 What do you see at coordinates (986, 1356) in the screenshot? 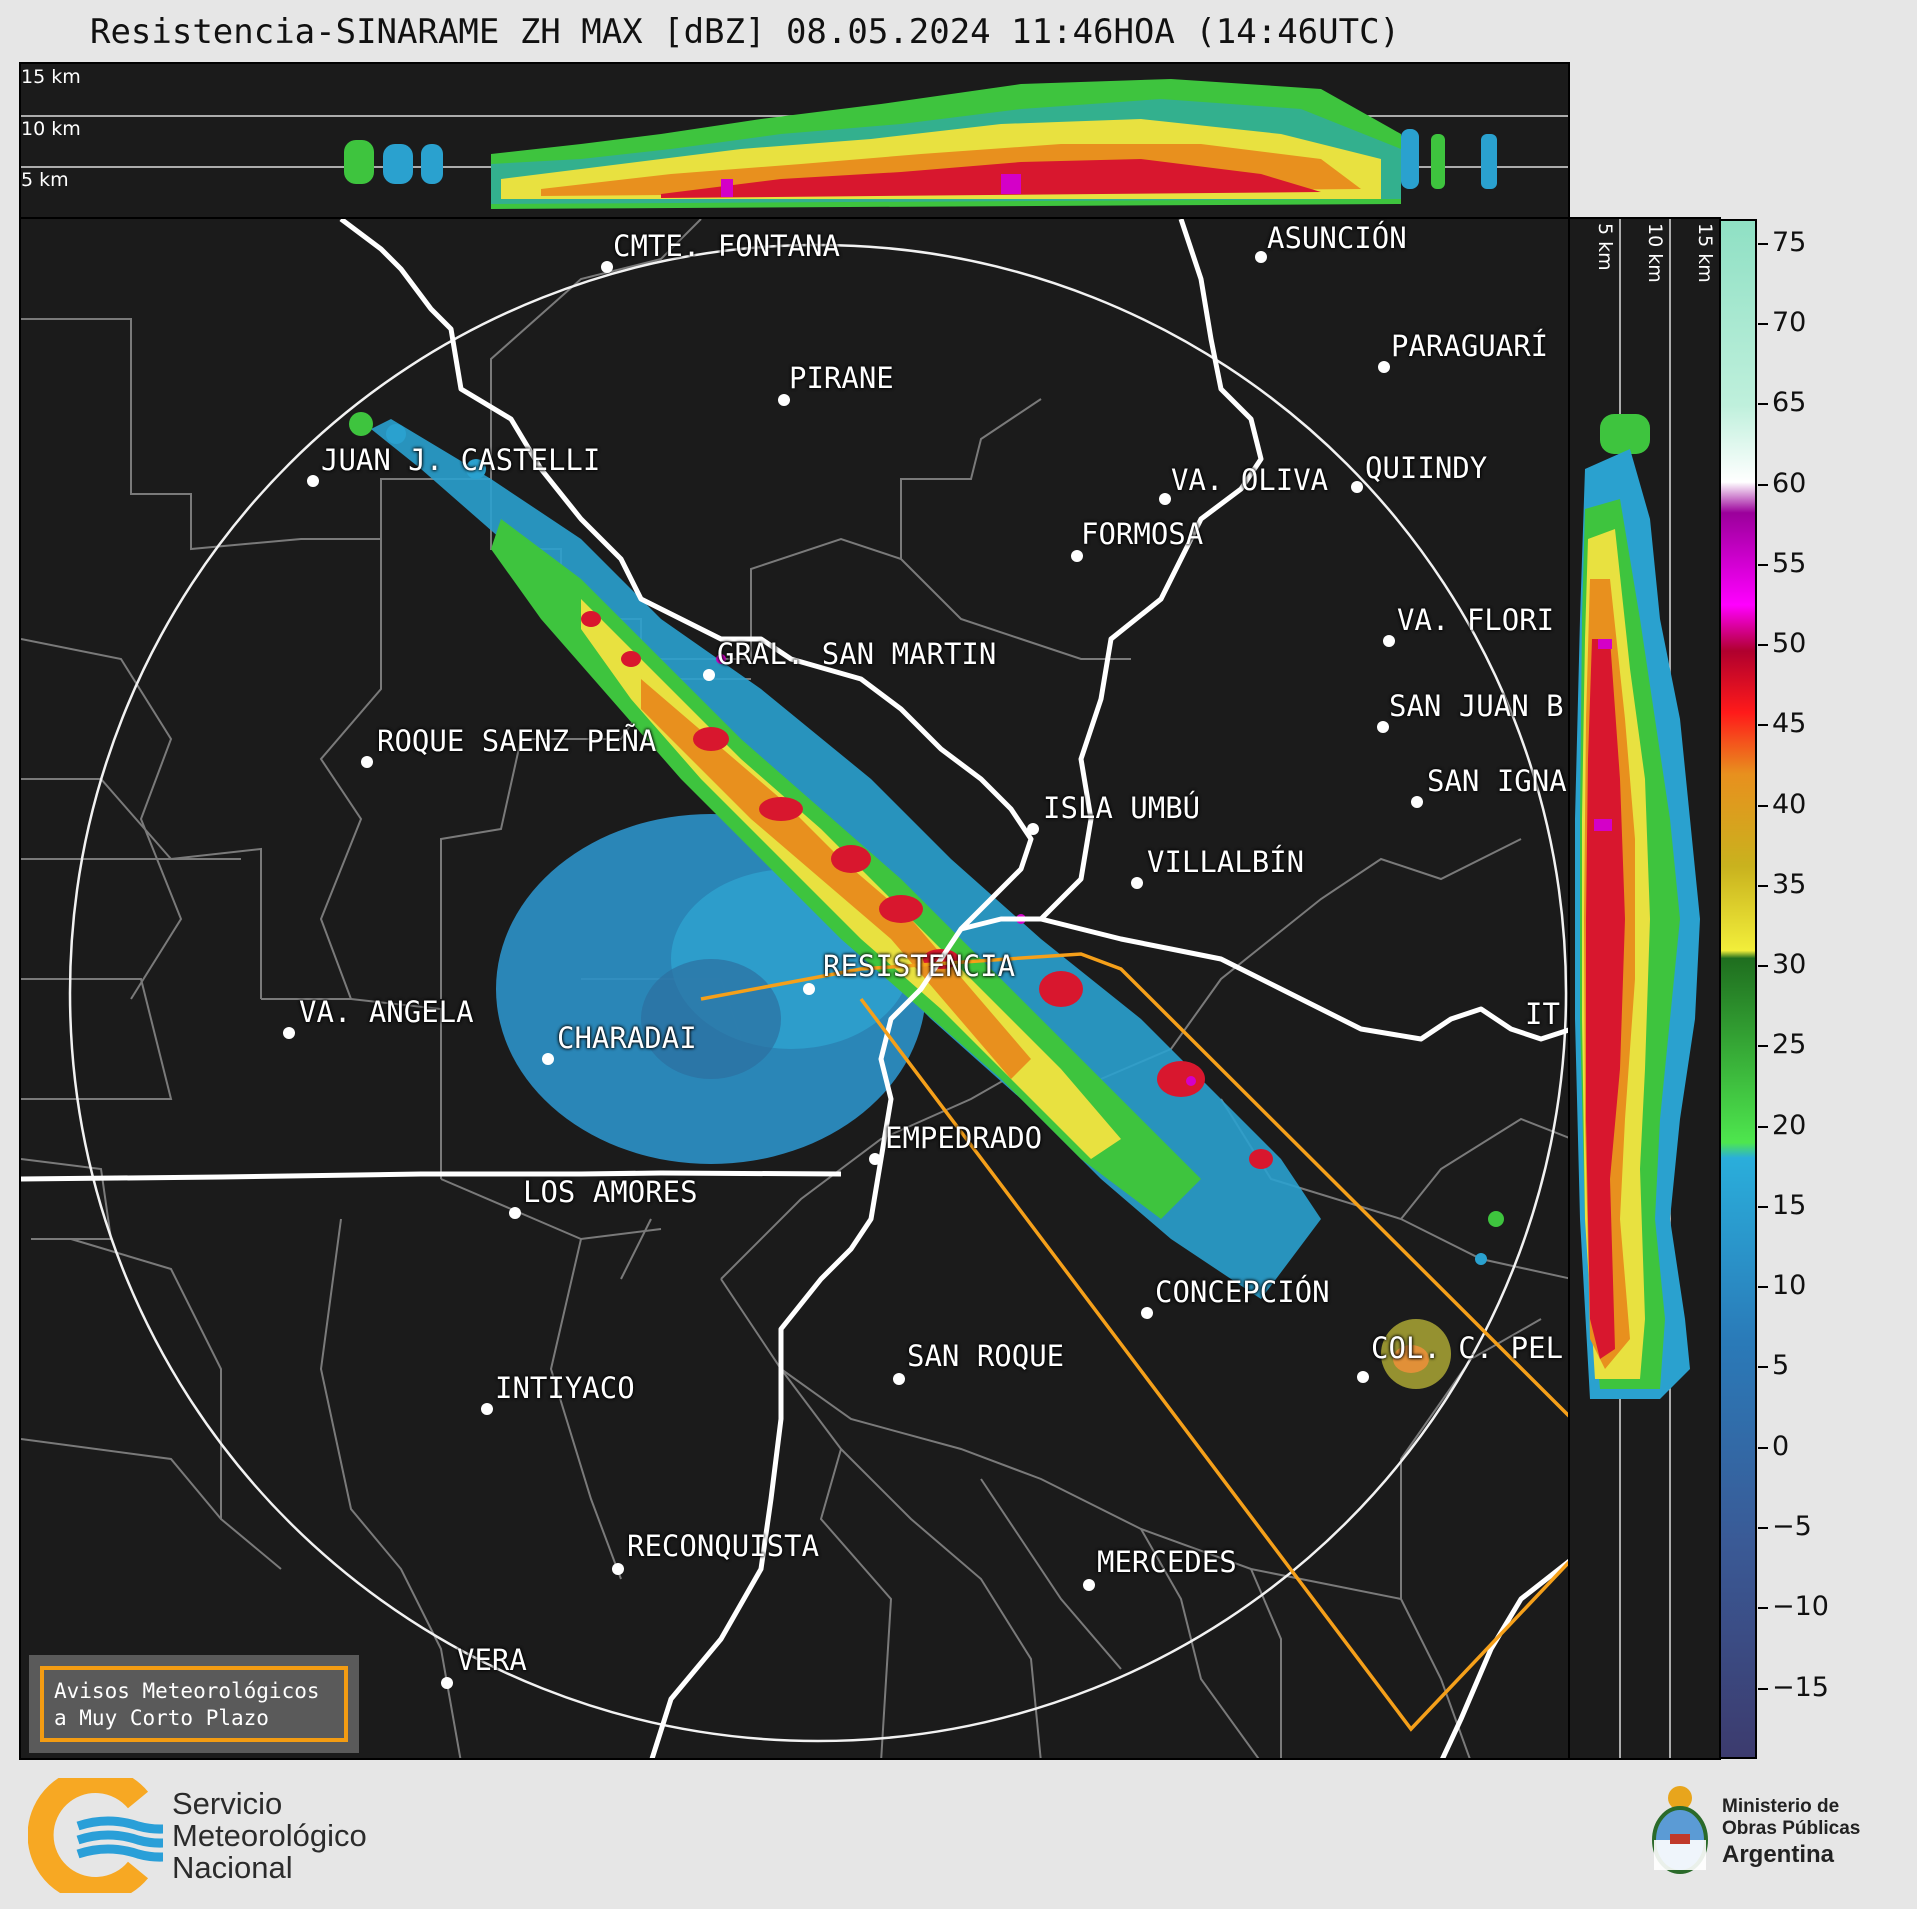
I see `city-label: SAN ROQUE` at bounding box center [986, 1356].